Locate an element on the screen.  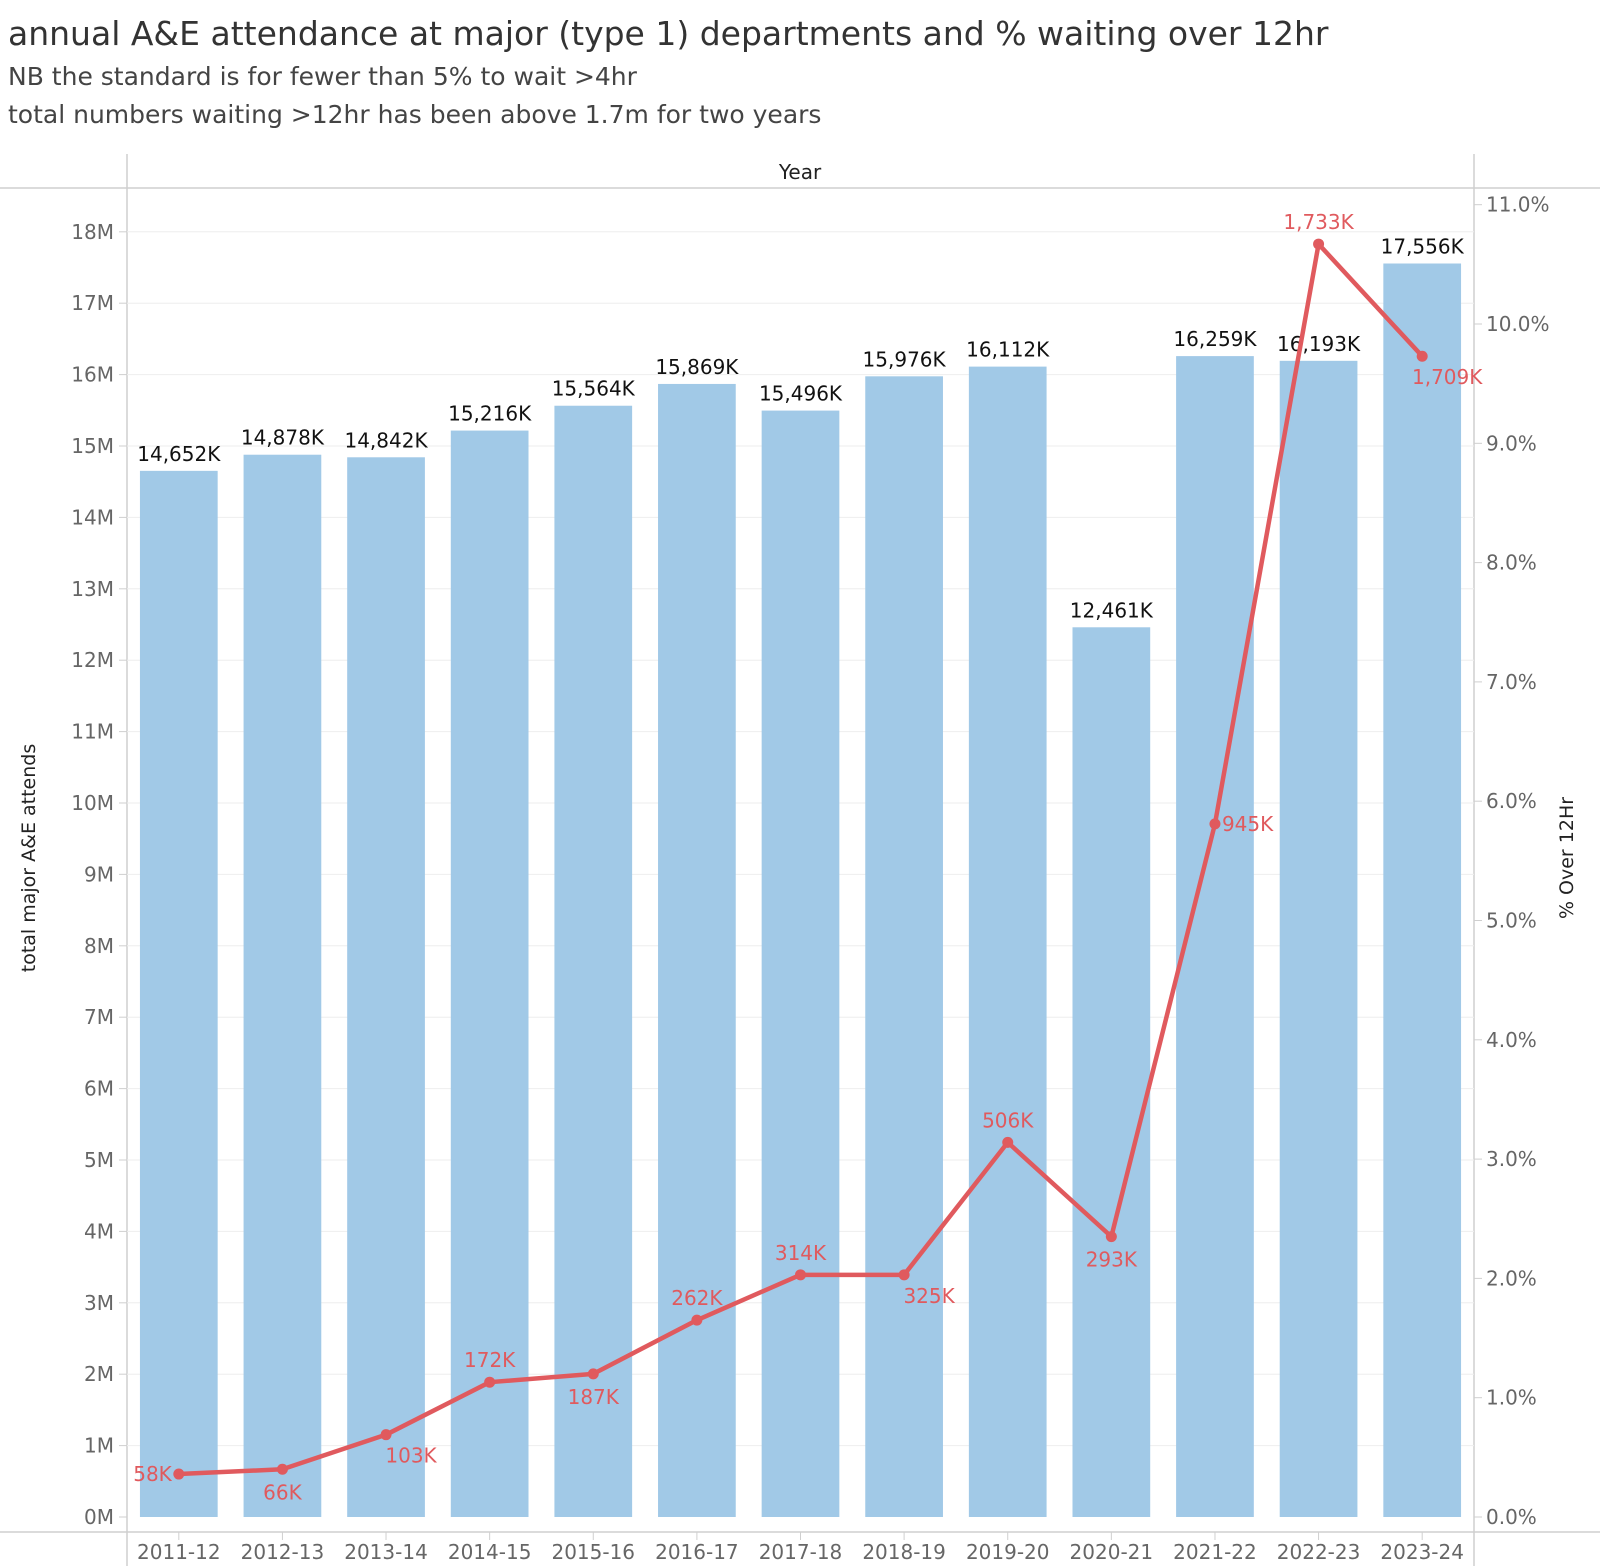
y-tick-label: 16M is located at coordinates (92, 375).